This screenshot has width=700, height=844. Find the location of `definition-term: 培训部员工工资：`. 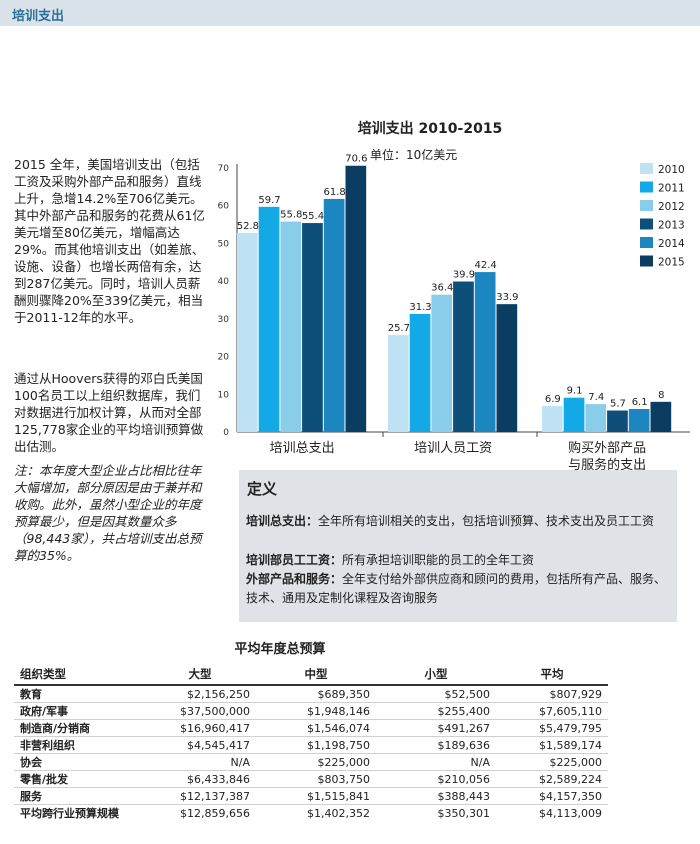

definition-term: 培训部员工工资： is located at coordinates (294, 560).